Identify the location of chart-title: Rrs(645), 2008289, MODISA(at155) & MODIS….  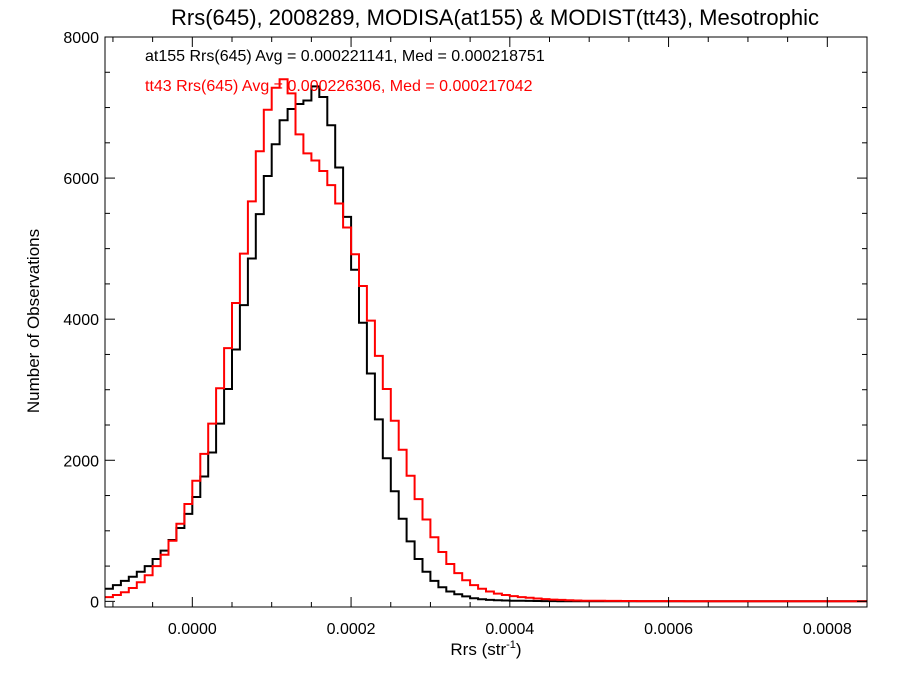
(495, 17).